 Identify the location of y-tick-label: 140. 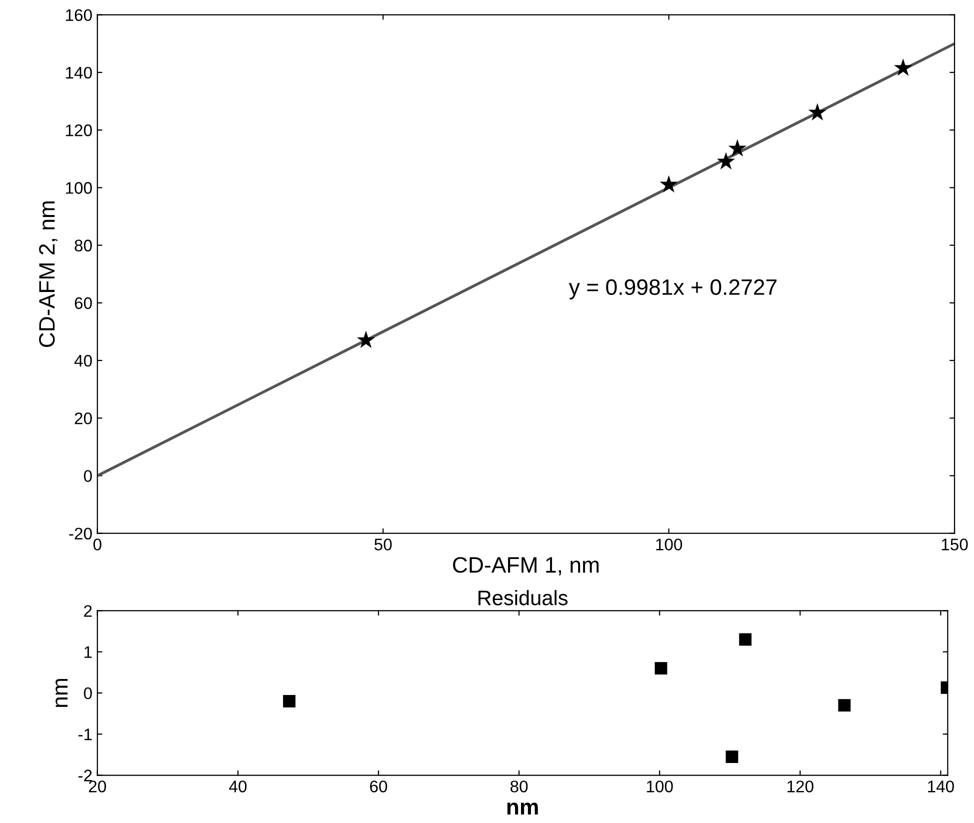
(79, 72).